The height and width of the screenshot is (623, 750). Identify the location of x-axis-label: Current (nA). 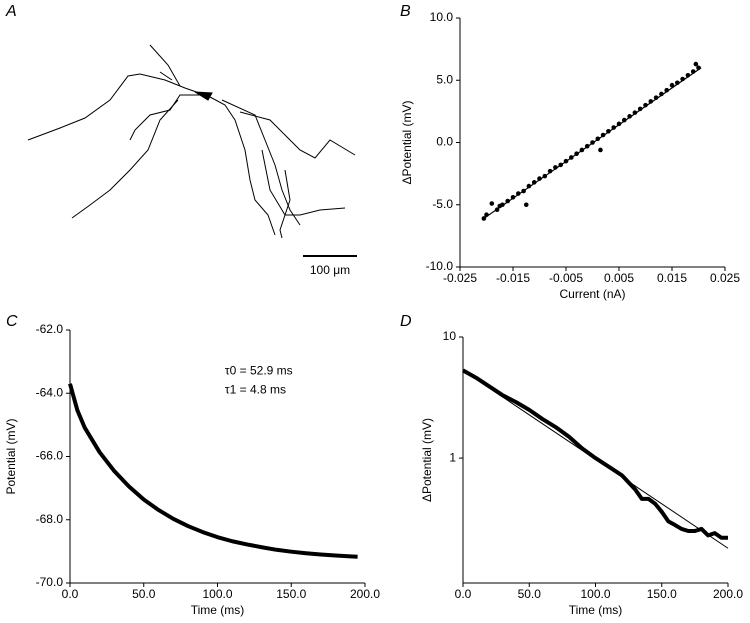
(592, 294).